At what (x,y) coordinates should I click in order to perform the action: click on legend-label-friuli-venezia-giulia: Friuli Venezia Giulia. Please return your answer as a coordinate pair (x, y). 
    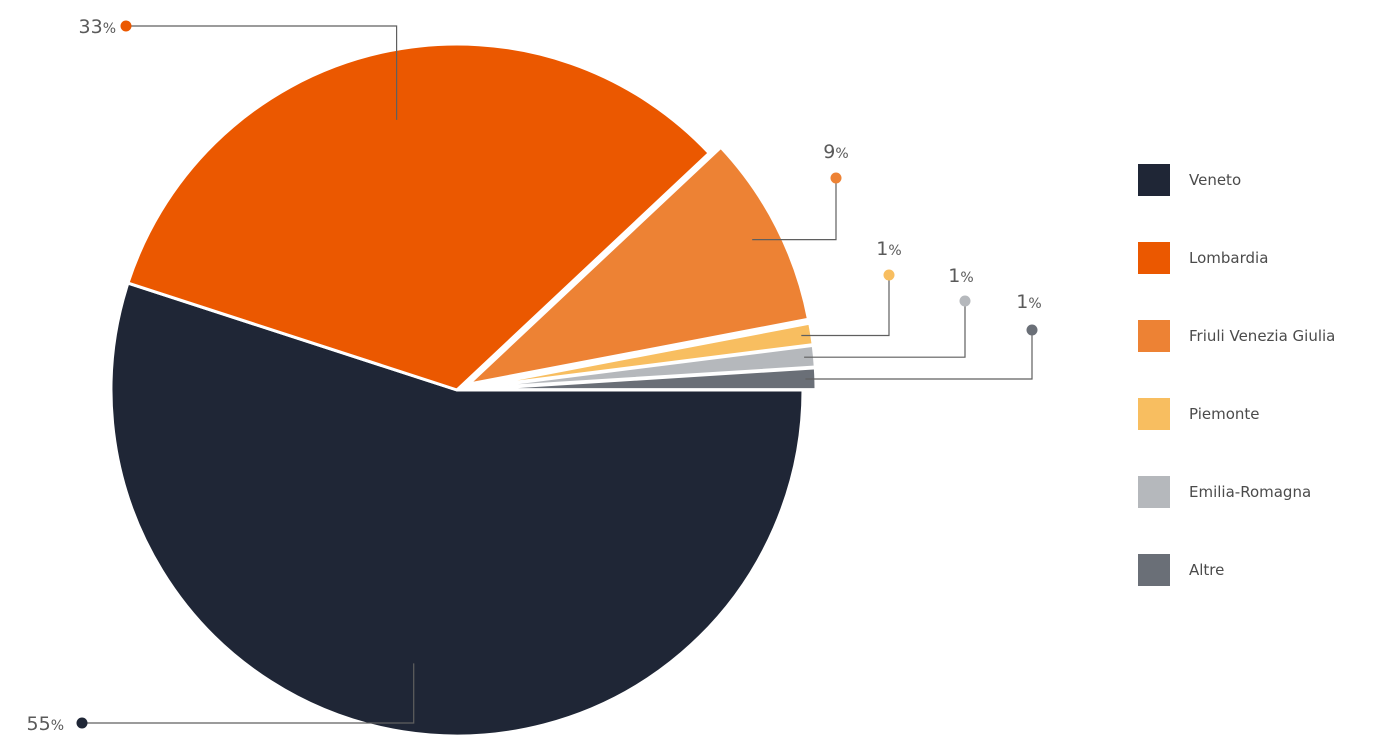
    Looking at the image, I should click on (1262, 336).